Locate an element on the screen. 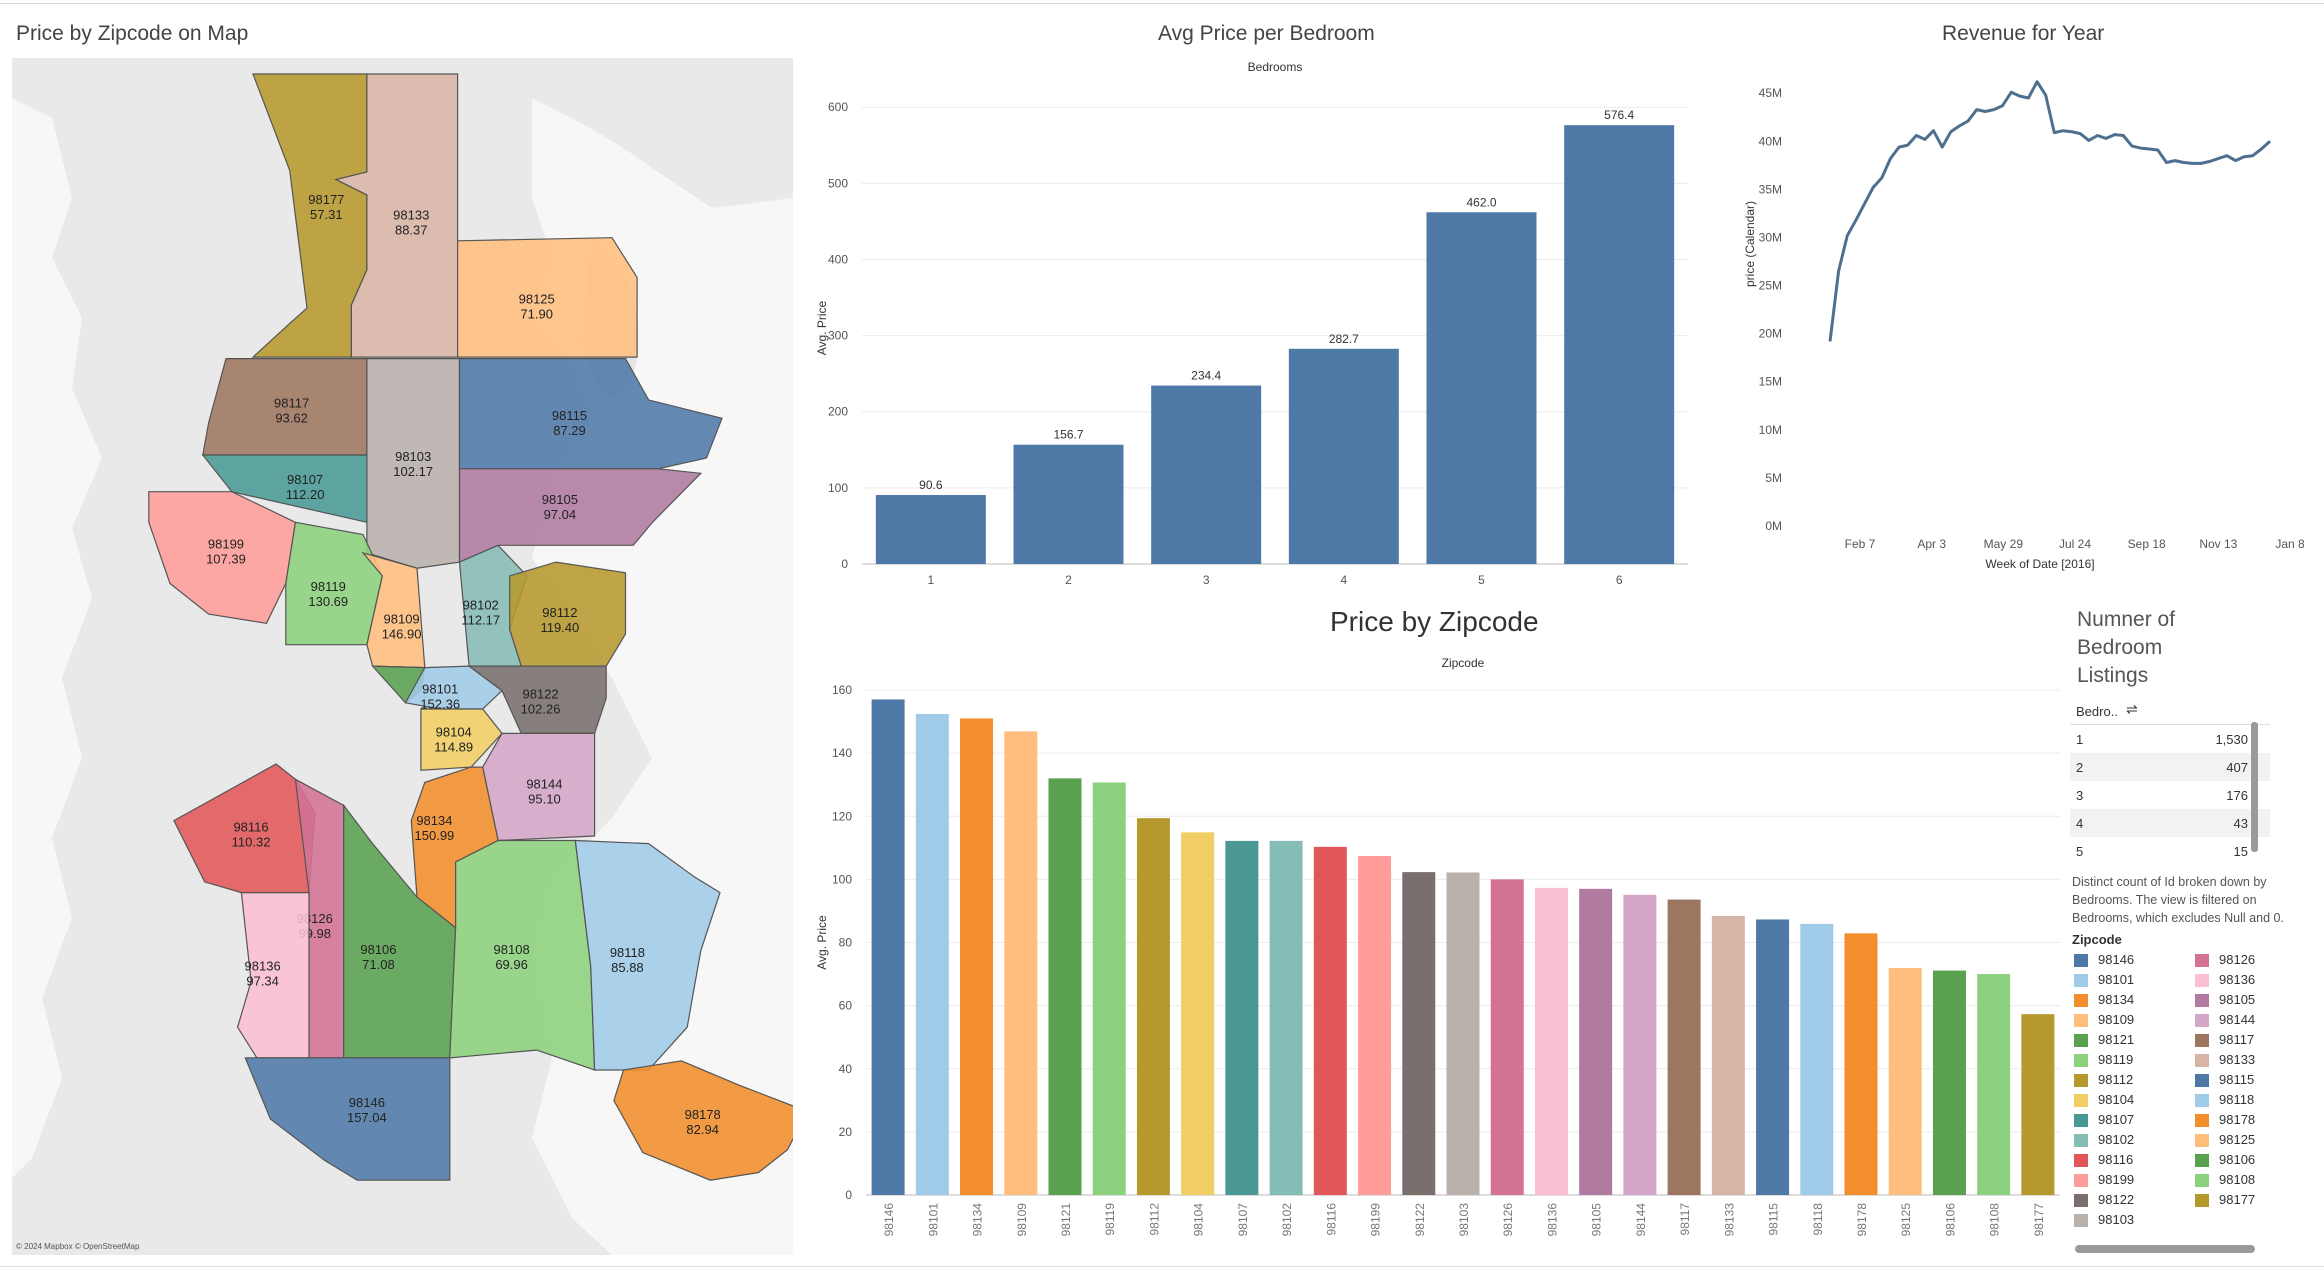 This screenshot has height=1270, width=2324. legend-item-98104: 98104 is located at coordinates (2104, 1102).